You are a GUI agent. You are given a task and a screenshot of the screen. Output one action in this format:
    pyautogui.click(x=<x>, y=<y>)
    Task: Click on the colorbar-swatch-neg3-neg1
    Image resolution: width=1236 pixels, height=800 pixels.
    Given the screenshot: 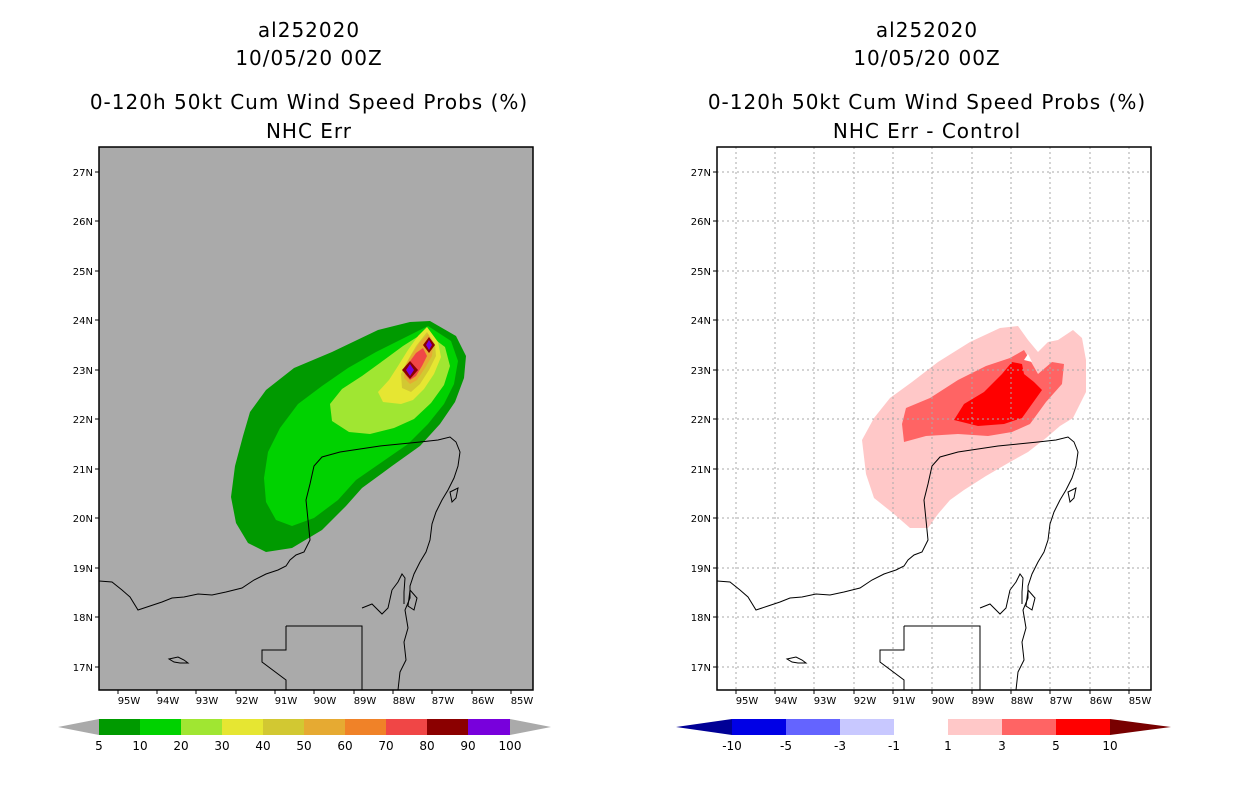 What is the action you would take?
    pyautogui.click(x=867, y=727)
    